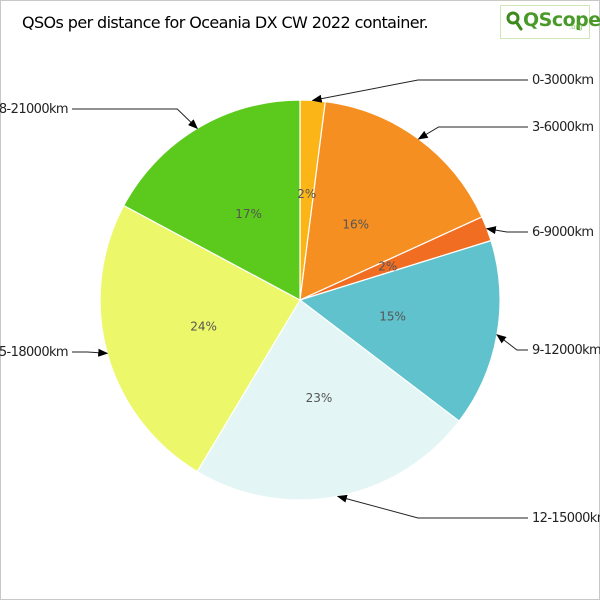  Describe the element at coordinates (512, 342) in the screenshot. I see `leader-line-9-12000km` at that location.